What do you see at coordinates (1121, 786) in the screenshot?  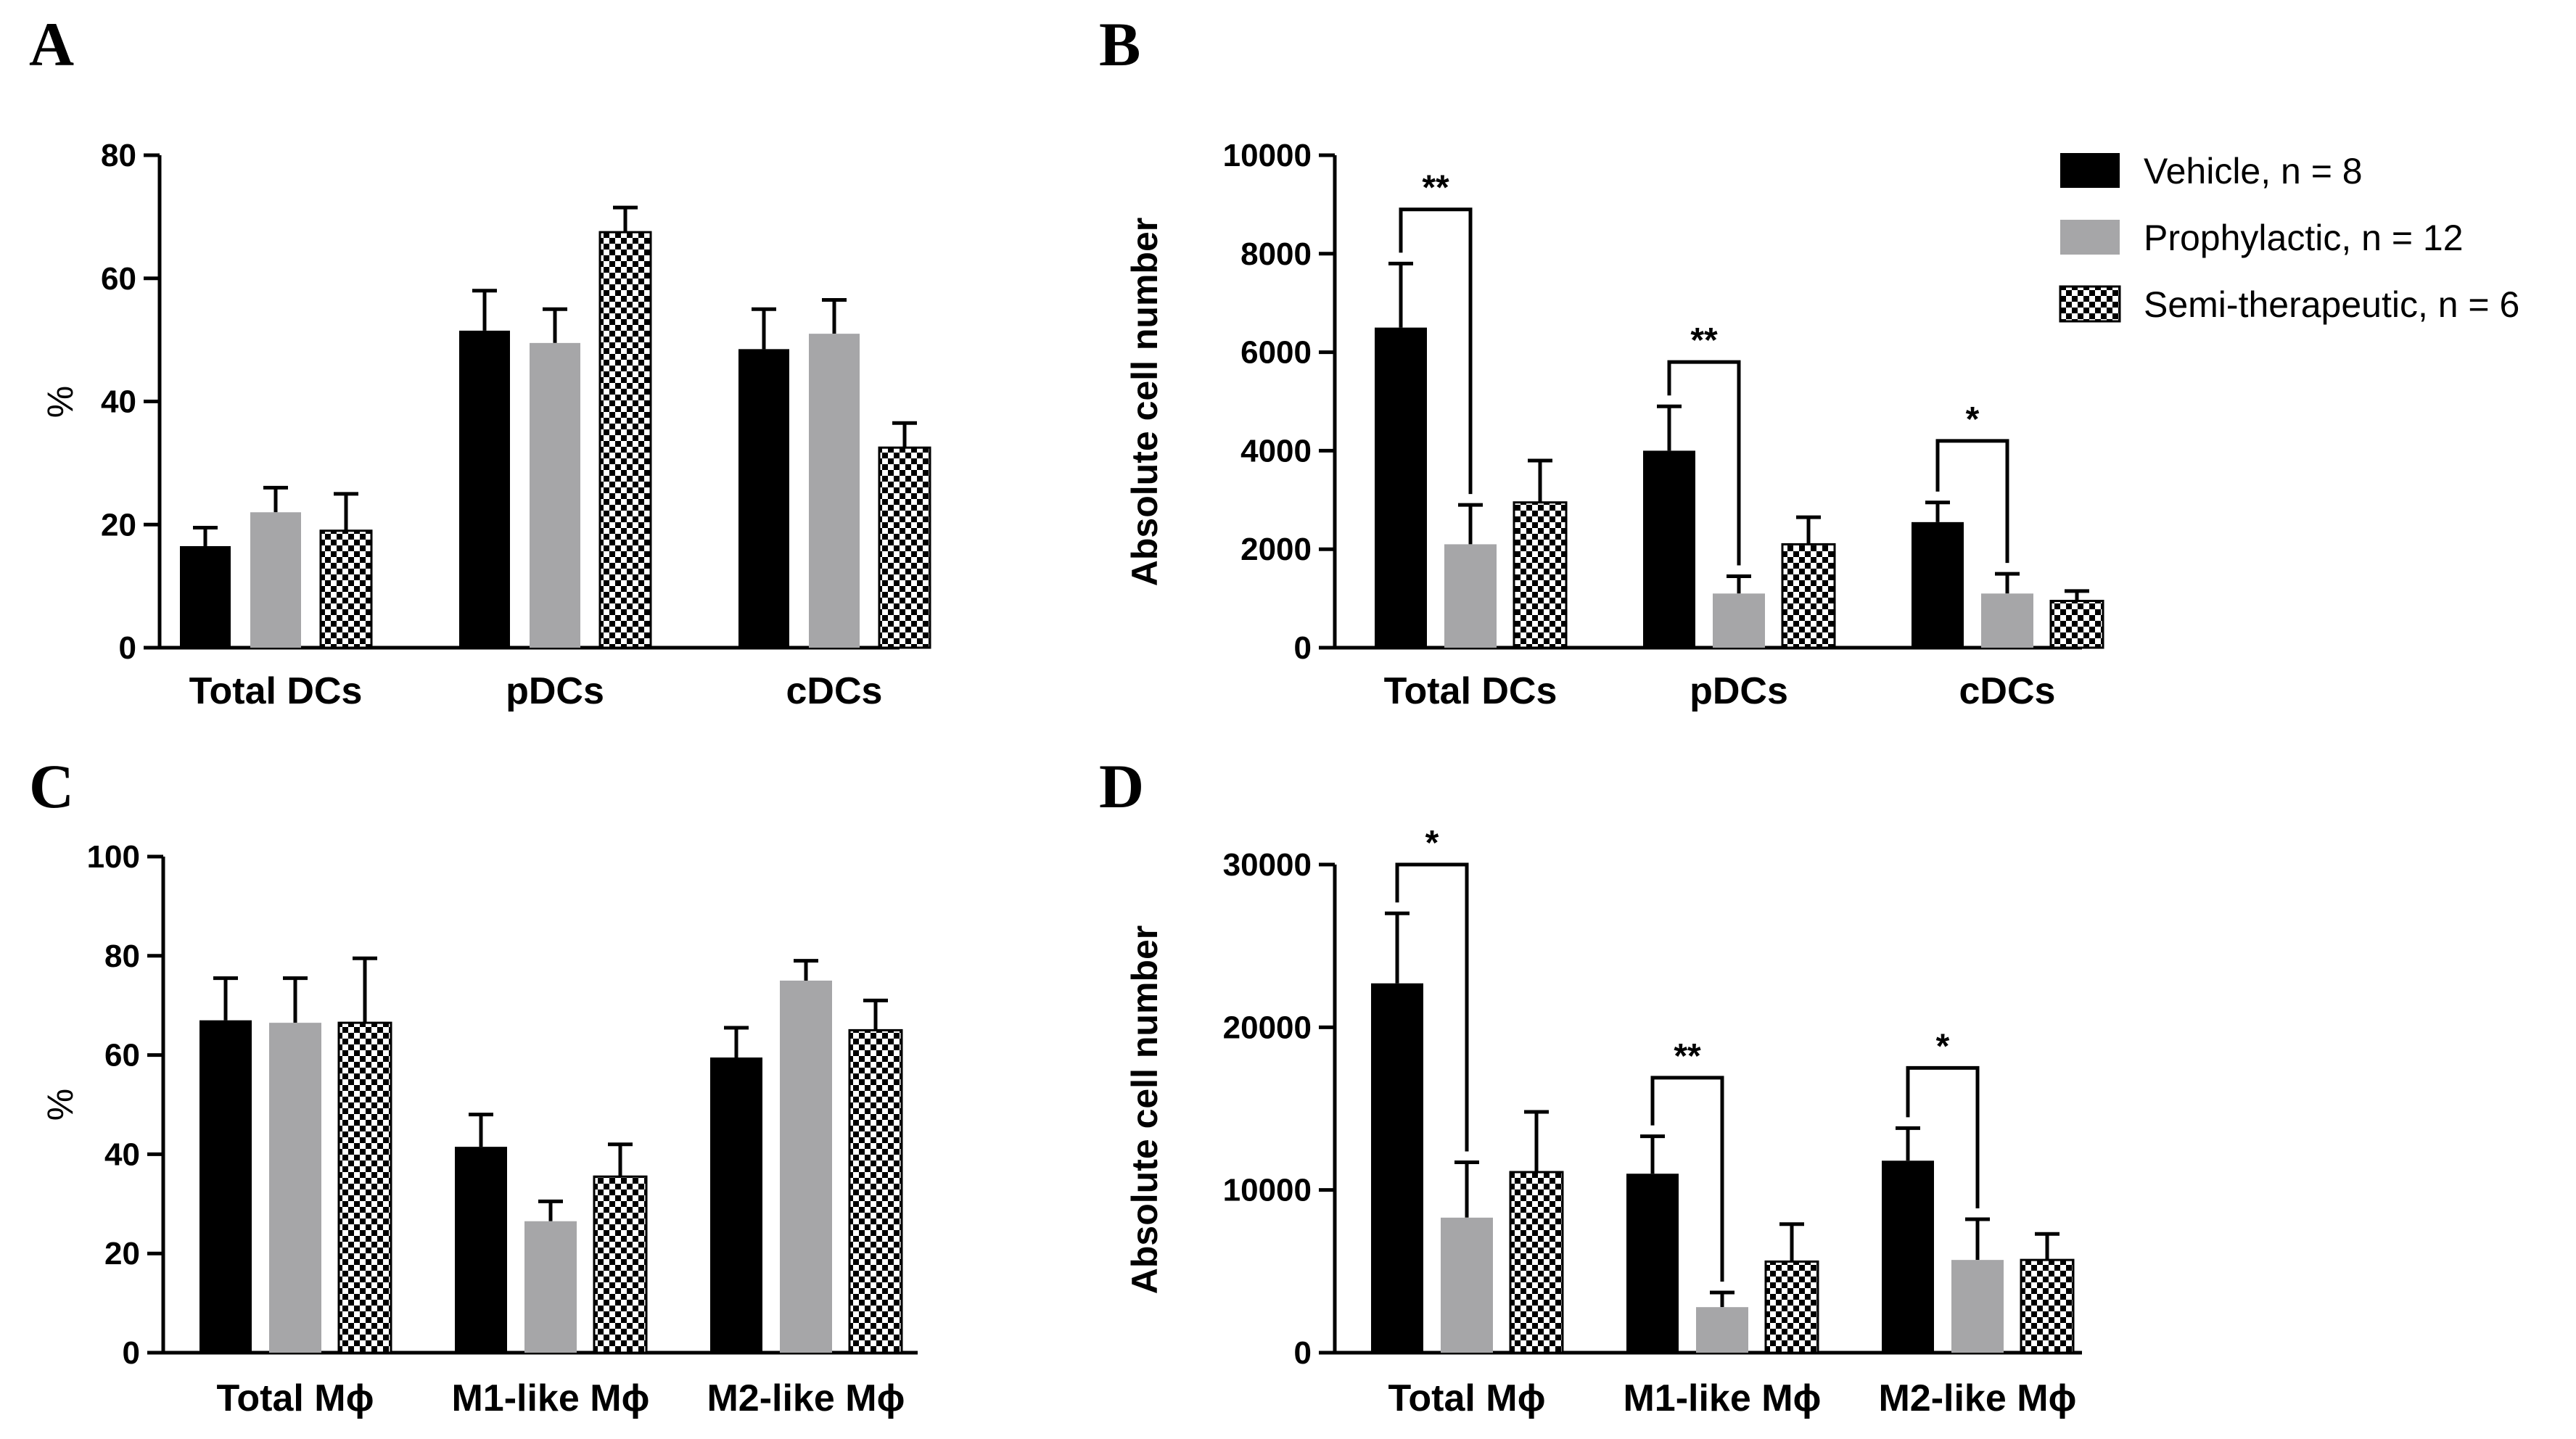 I see `panel-letter: D` at bounding box center [1121, 786].